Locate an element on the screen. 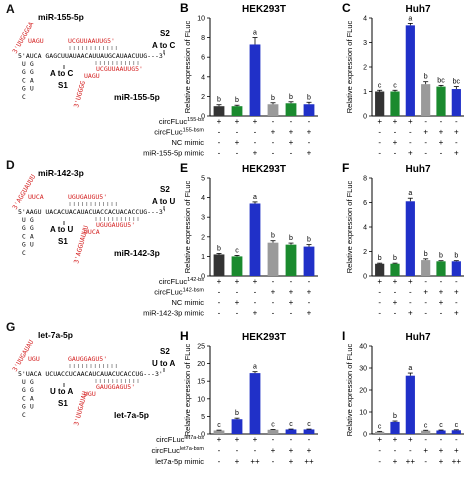  y-tick-label: 20 is located at coordinates (201, 364).